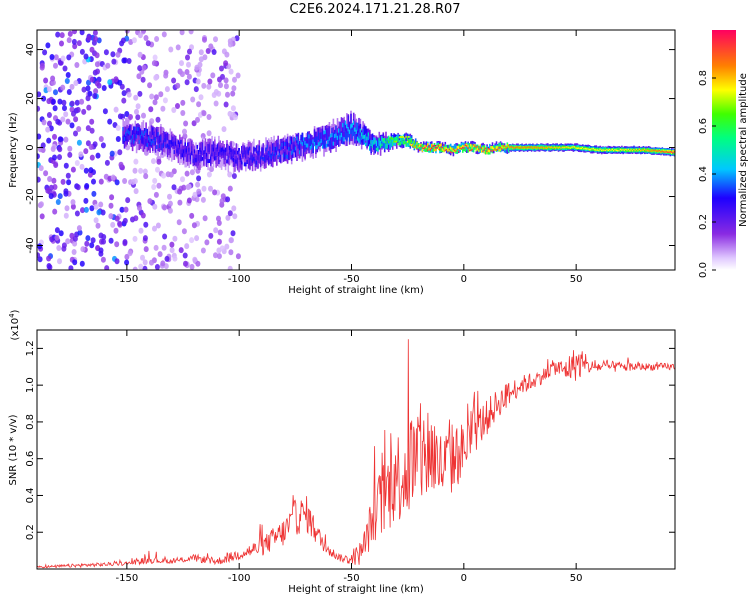 Image resolution: width=750 pixels, height=600 pixels. Describe the element at coordinates (30, 532) in the screenshot. I see `y-tick-label: 0.2` at that location.